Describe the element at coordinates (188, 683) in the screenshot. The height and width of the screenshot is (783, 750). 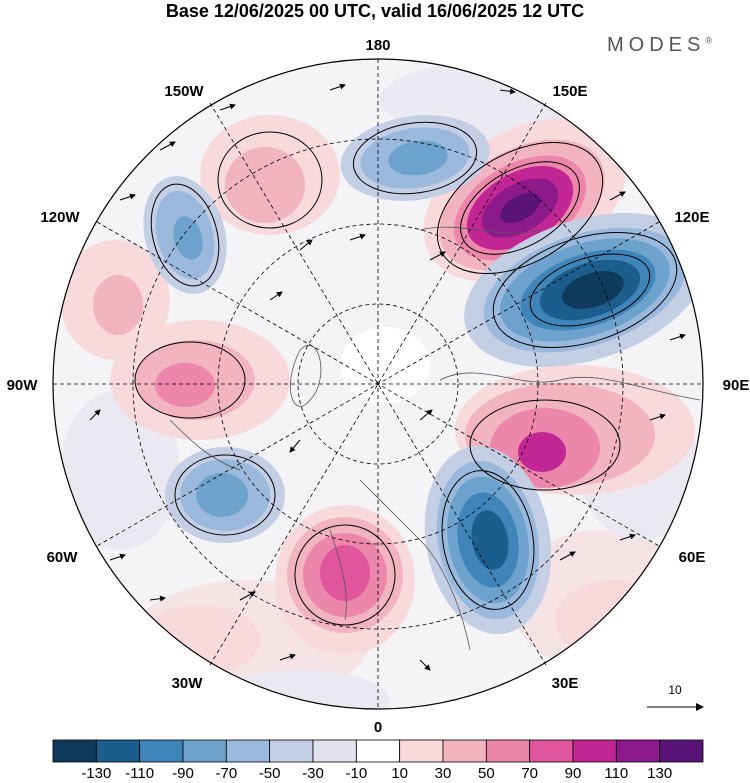
I see `lon-label-30w: 30W` at that location.